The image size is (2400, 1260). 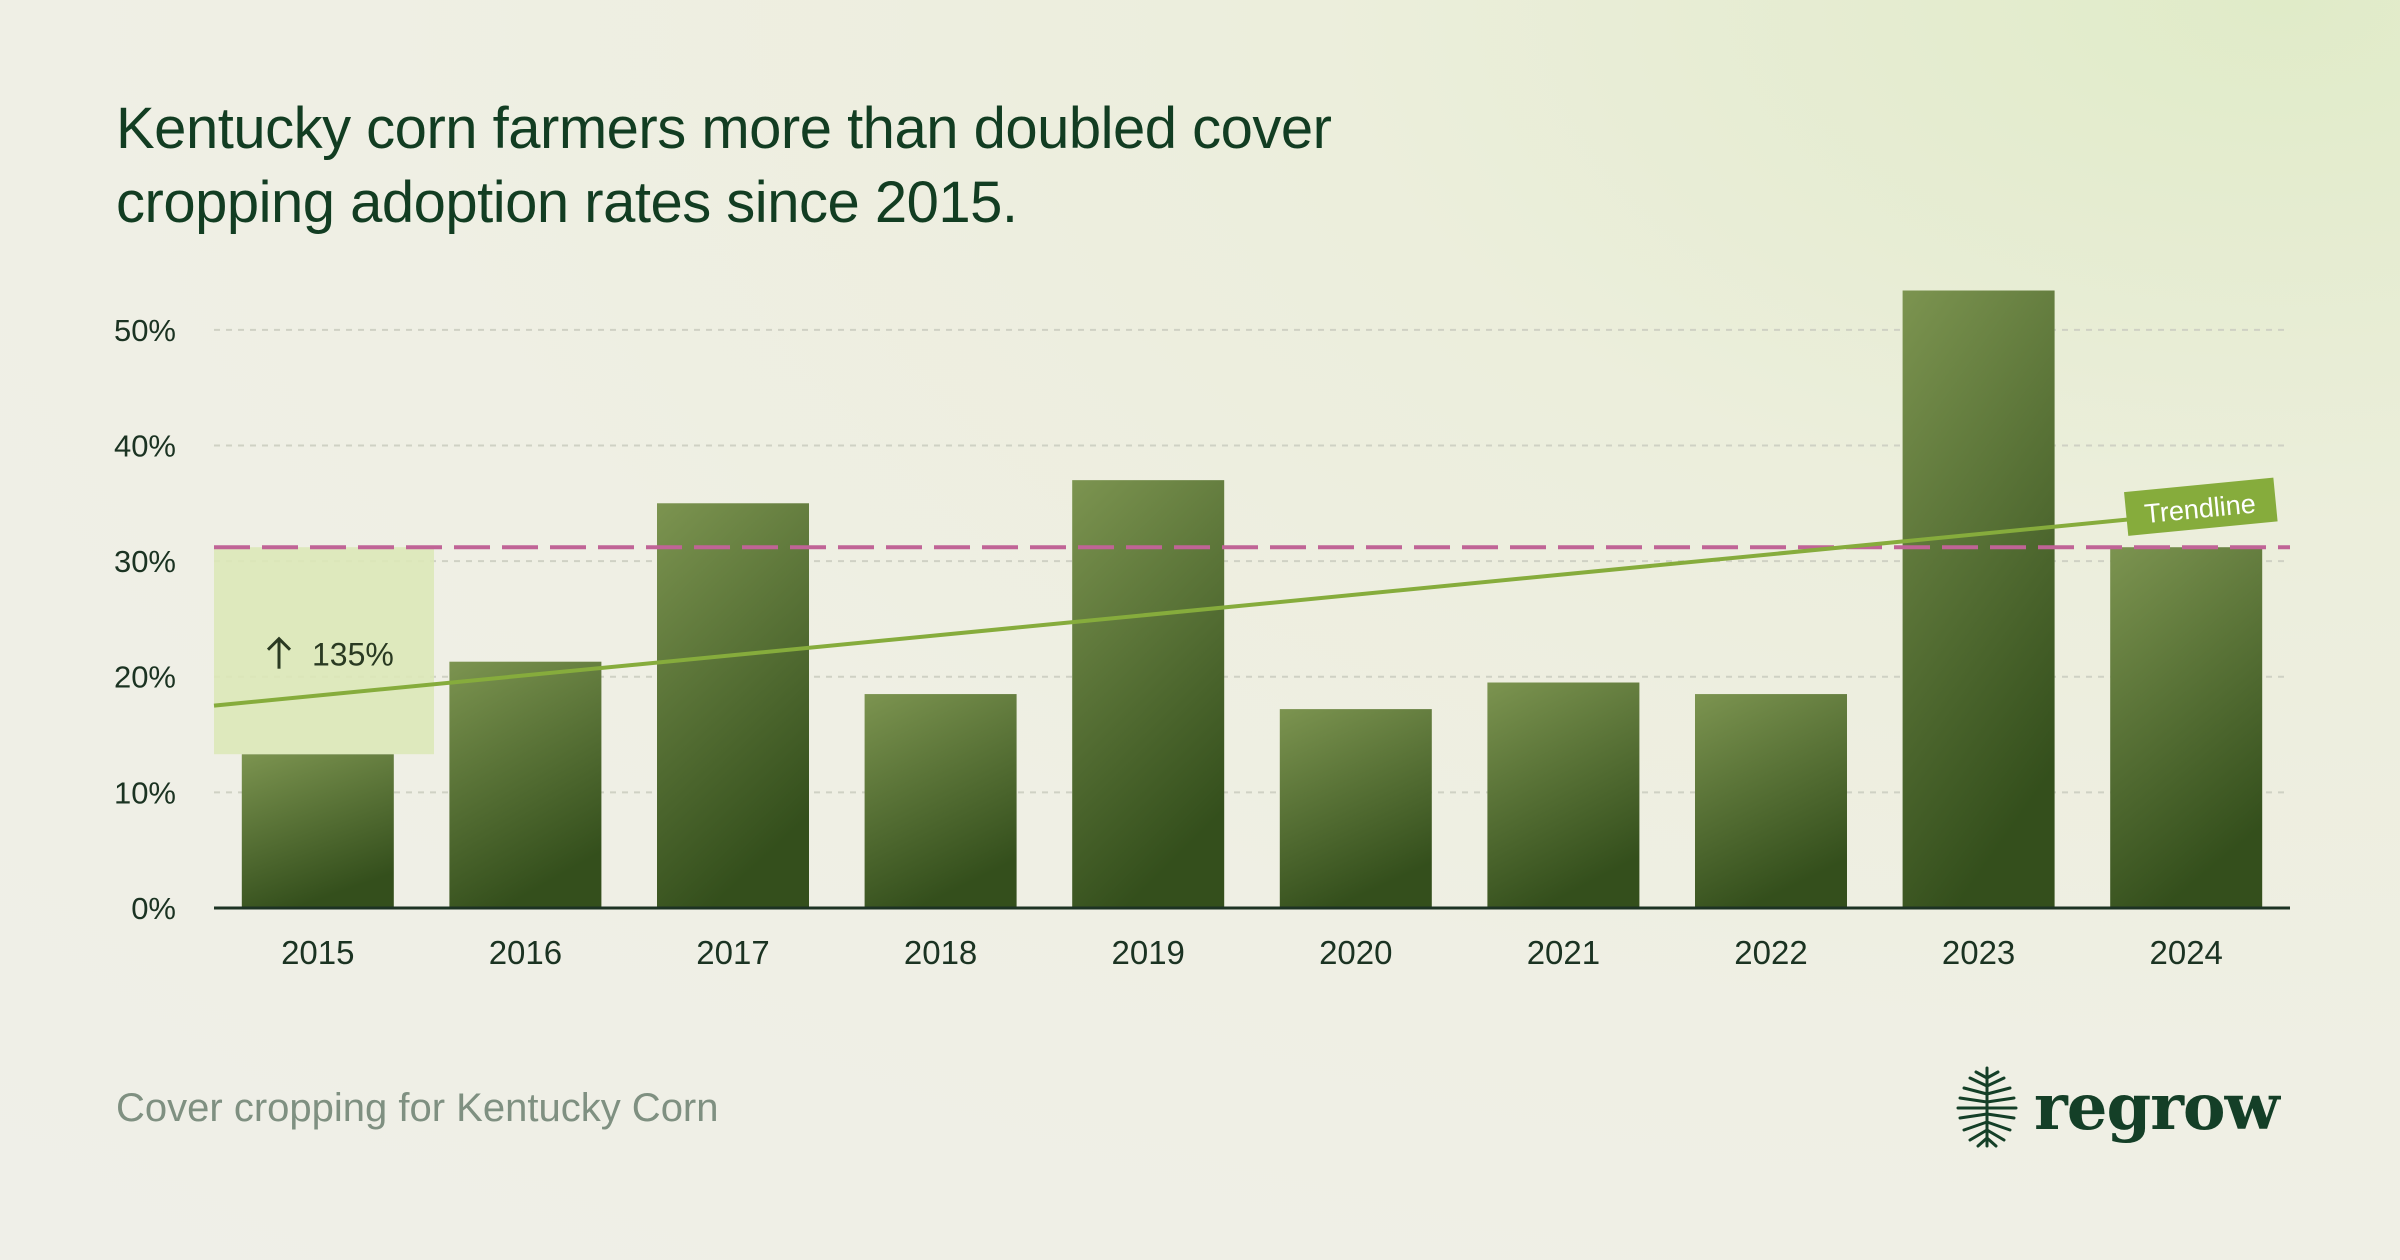 What do you see at coordinates (145, 677) in the screenshot?
I see `y-tick-label: 20%` at bounding box center [145, 677].